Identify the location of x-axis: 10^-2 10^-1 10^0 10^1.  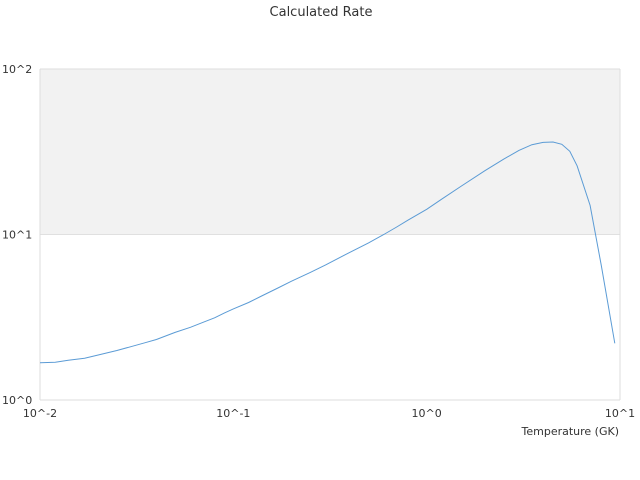
(329, 413).